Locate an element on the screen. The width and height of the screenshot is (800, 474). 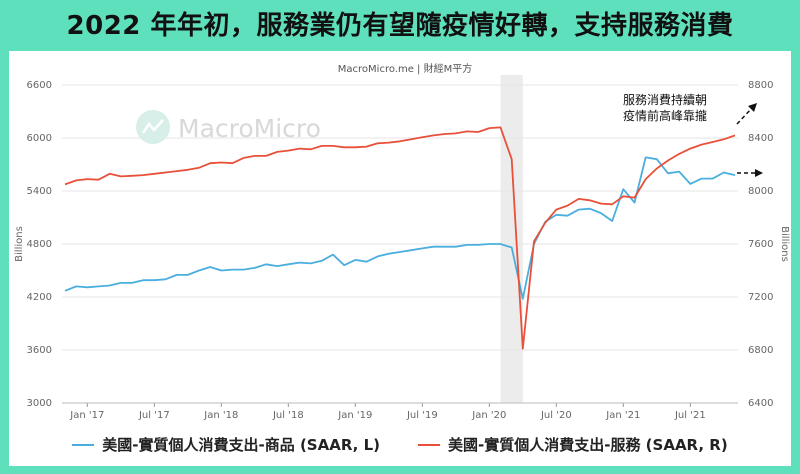
services-arrow-head is located at coordinates (752, 107).